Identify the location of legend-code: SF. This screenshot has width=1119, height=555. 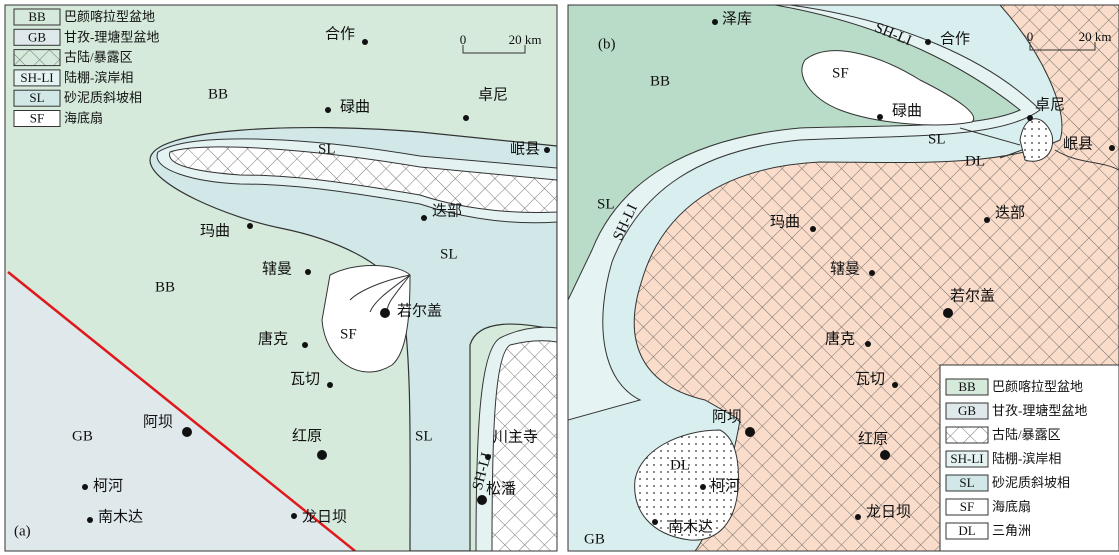
(37, 117).